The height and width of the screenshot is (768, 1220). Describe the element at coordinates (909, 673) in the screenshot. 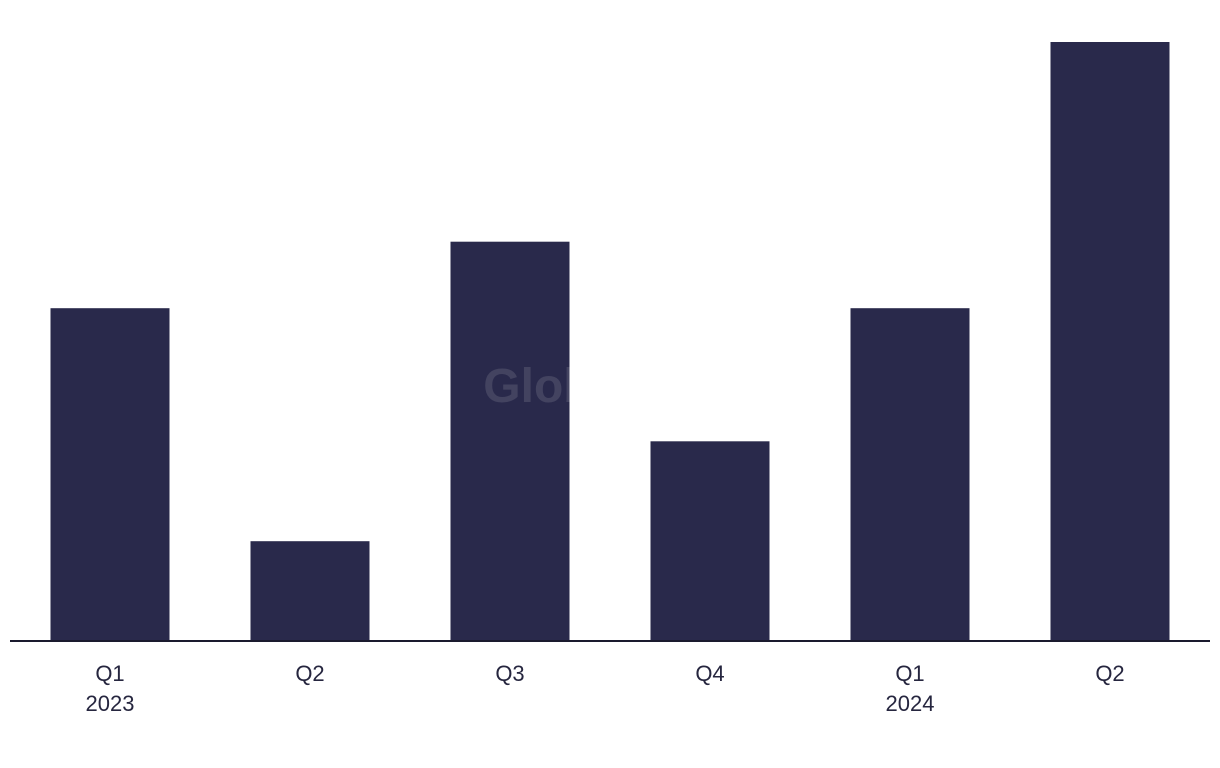

I see `x-tick-label-5: Q1` at that location.